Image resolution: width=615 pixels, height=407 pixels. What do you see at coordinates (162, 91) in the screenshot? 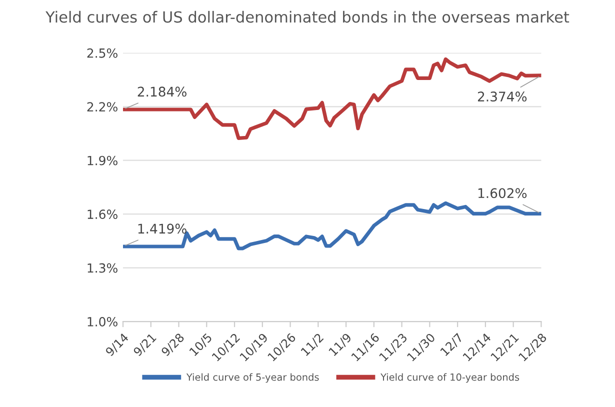
I see `annotation: 2.184%` at bounding box center [162, 91].